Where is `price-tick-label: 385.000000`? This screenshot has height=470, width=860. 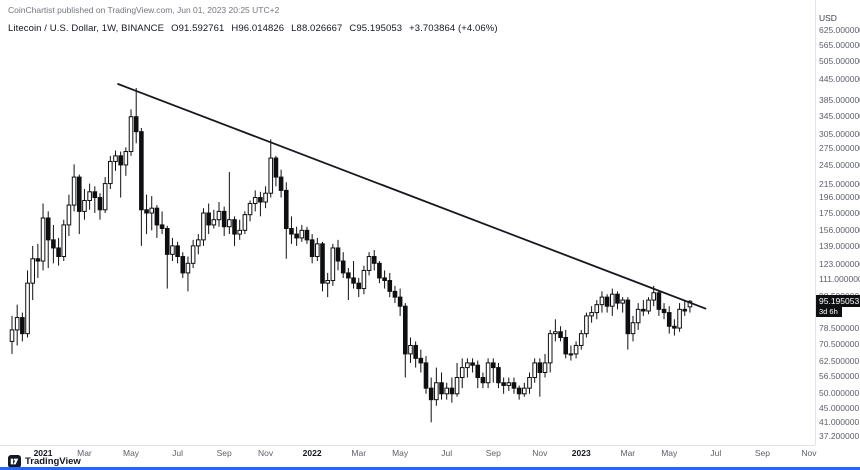 price-tick-label: 385.000000 is located at coordinates (839, 100).